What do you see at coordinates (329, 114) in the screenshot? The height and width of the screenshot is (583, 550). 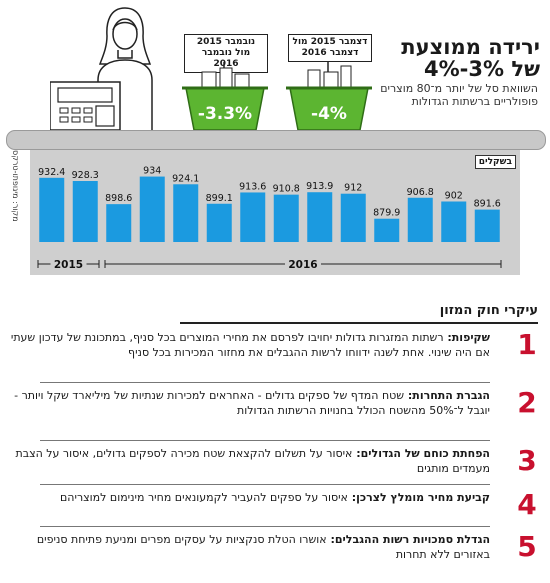 I see `basket-percent: -4%` at bounding box center [329, 114].